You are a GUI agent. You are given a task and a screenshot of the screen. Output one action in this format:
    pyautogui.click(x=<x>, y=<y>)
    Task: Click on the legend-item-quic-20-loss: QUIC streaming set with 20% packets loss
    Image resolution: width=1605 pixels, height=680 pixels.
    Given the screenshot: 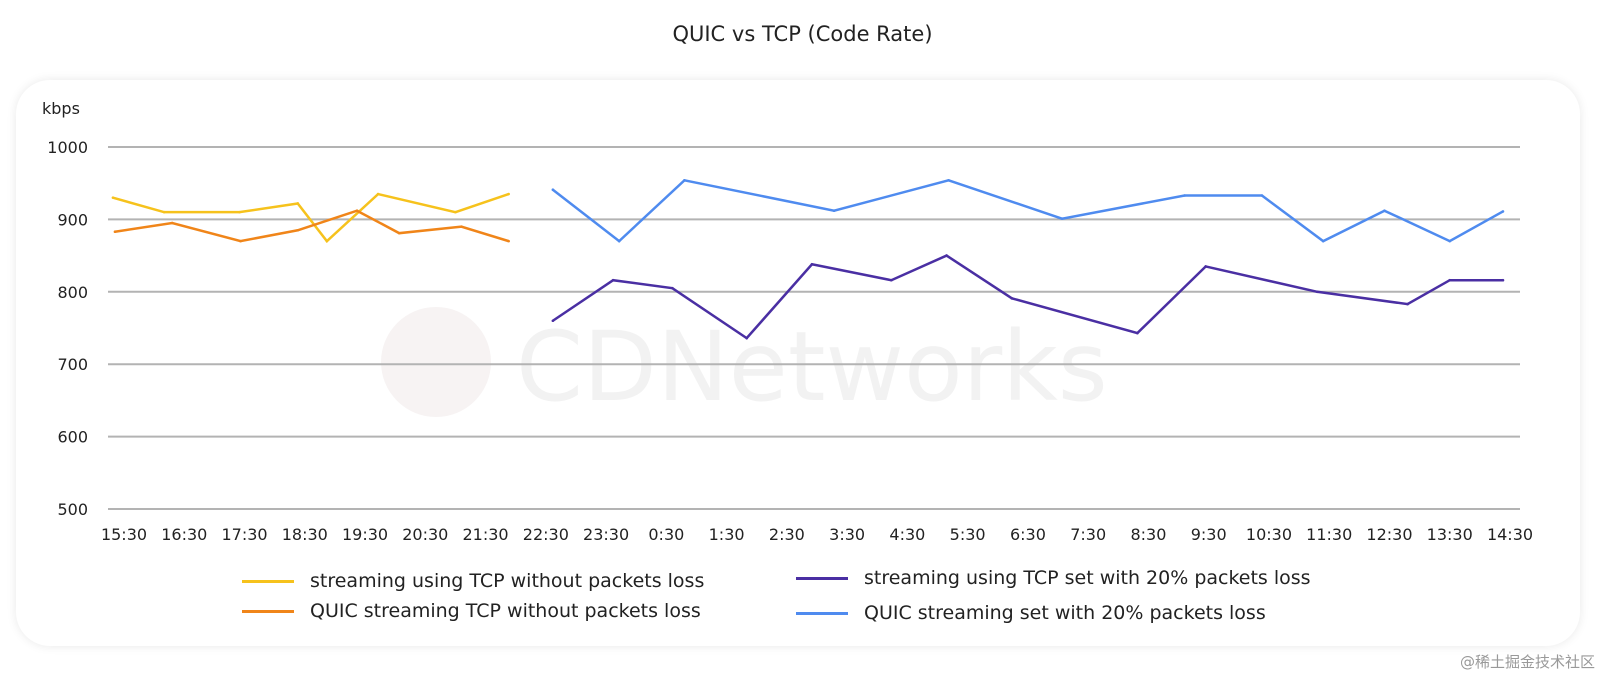 What is the action you would take?
    pyautogui.click(x=1031, y=613)
    